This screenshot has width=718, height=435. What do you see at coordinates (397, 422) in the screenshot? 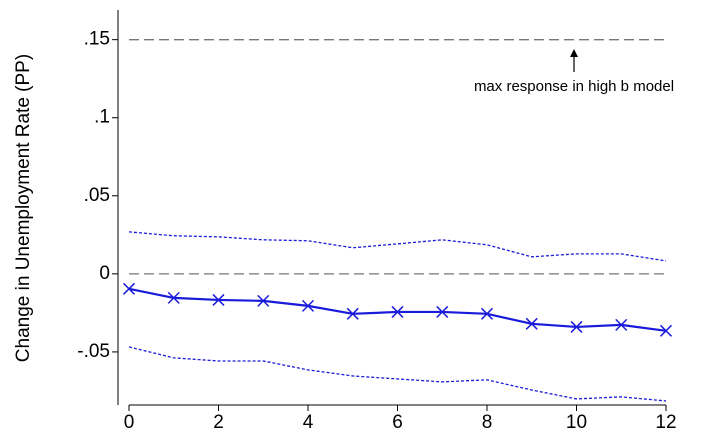
I see `x-tick-label: 6` at bounding box center [397, 422].